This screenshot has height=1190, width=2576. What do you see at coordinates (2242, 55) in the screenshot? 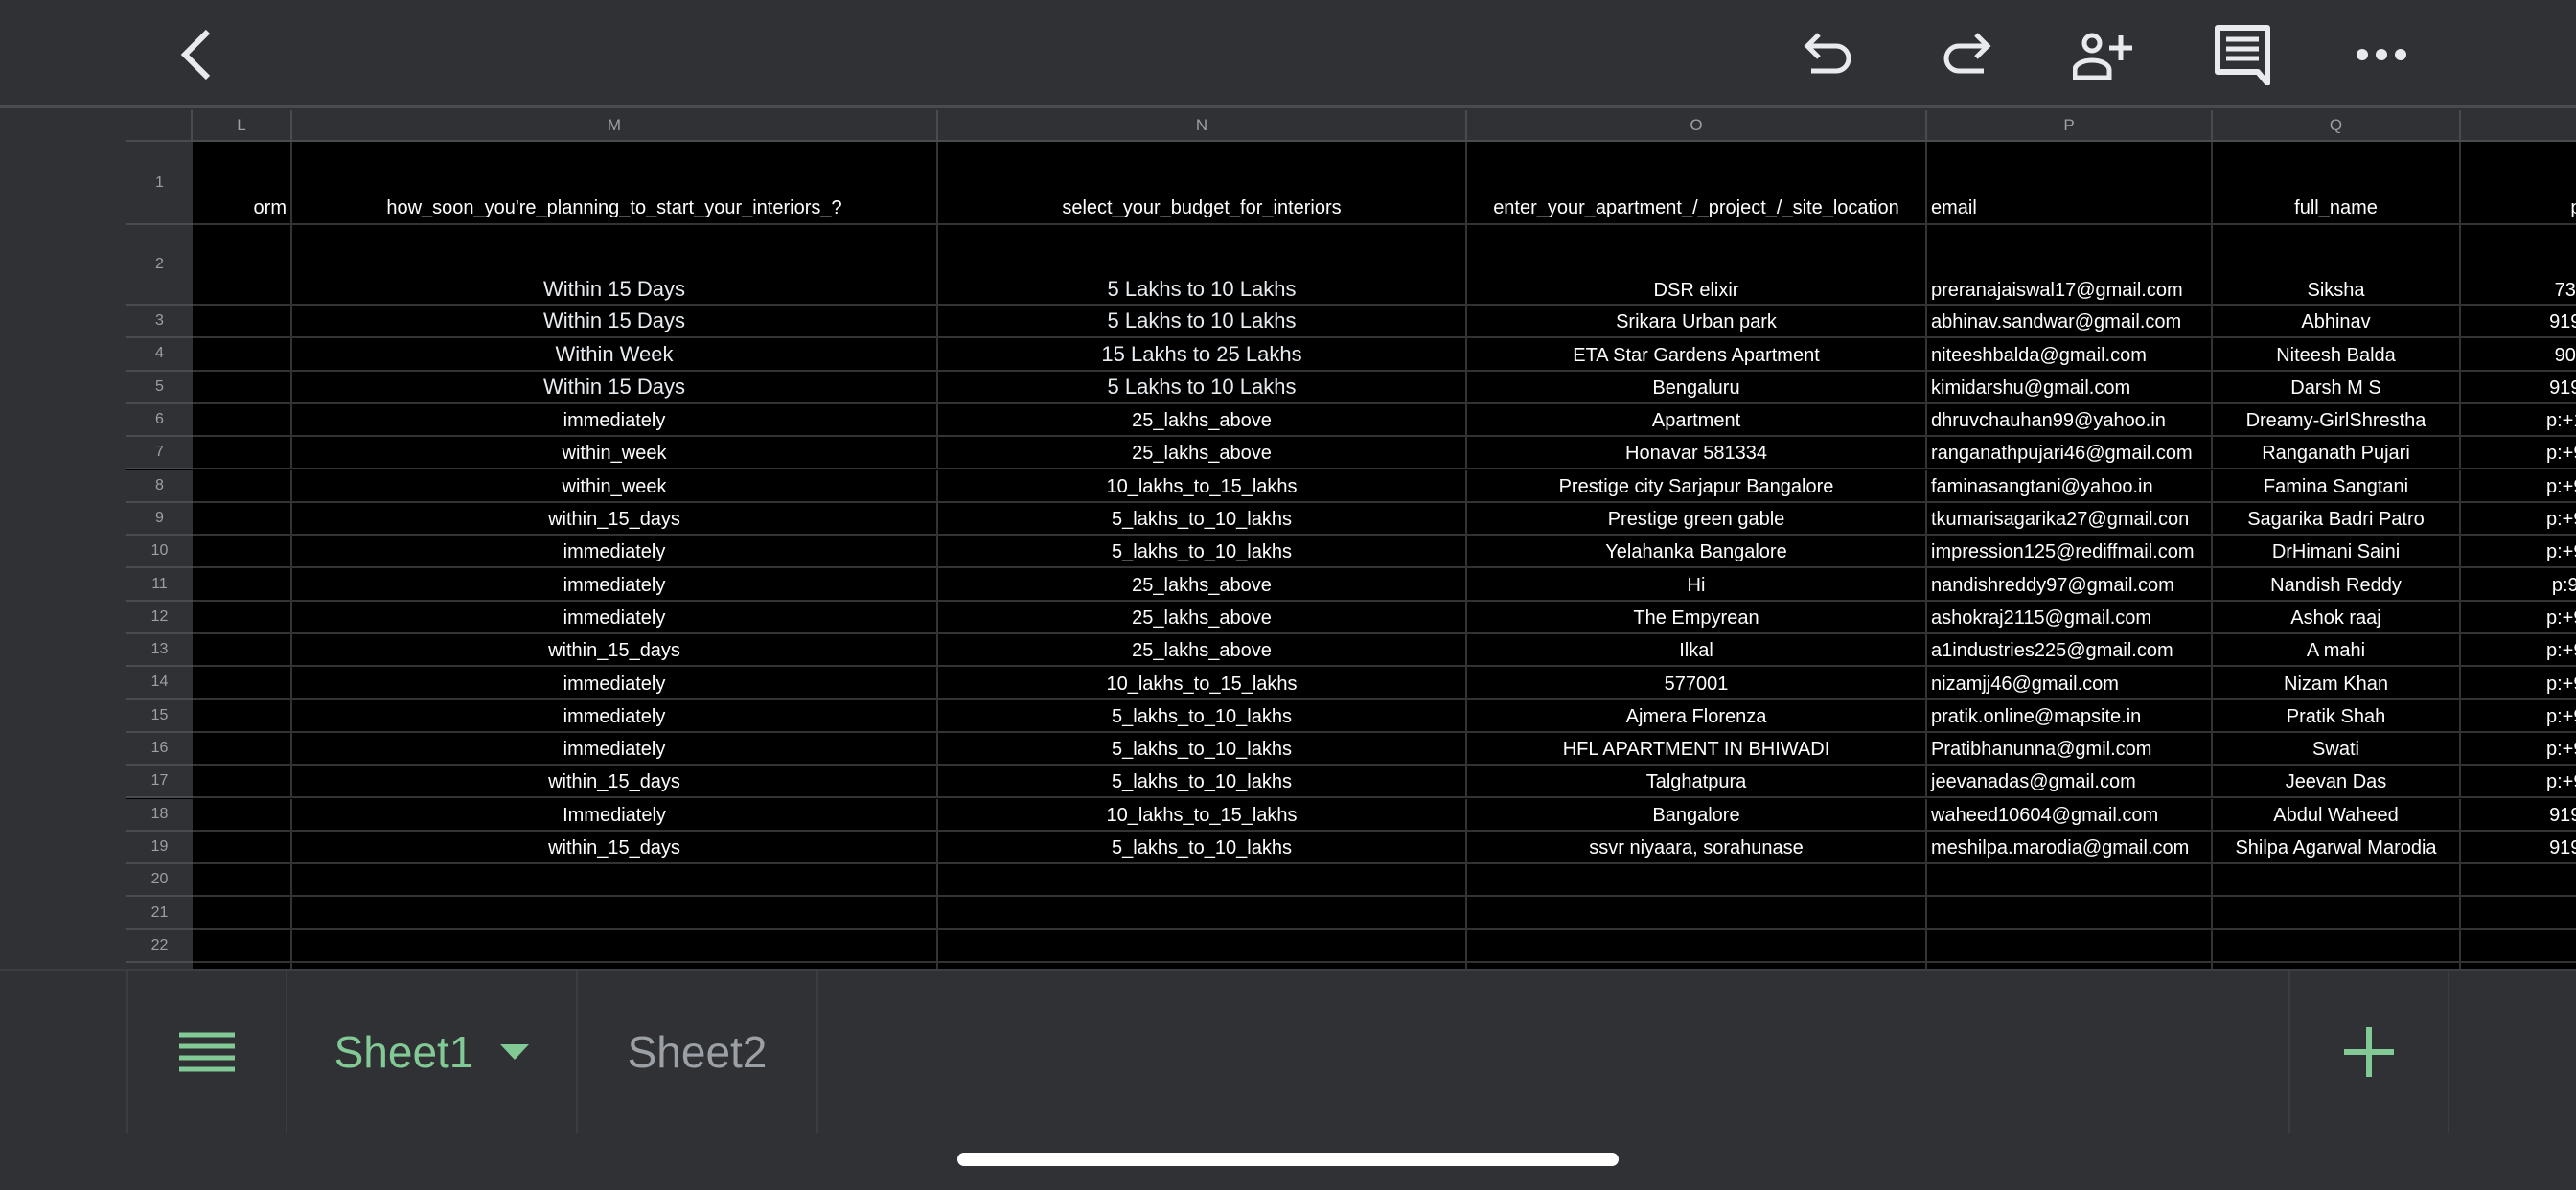
I see `comment-icon` at bounding box center [2242, 55].